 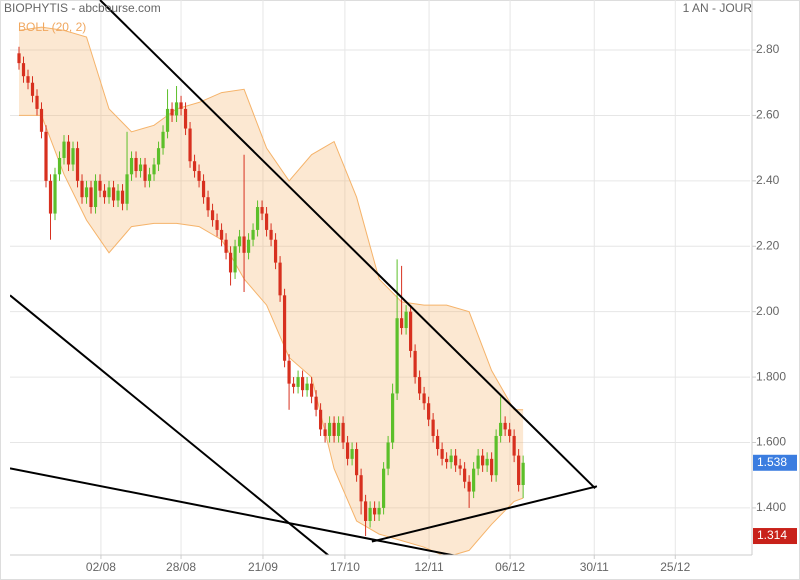 What do you see at coordinates (263, 567) in the screenshot?
I see `x-tick-label: 21/09` at bounding box center [263, 567].